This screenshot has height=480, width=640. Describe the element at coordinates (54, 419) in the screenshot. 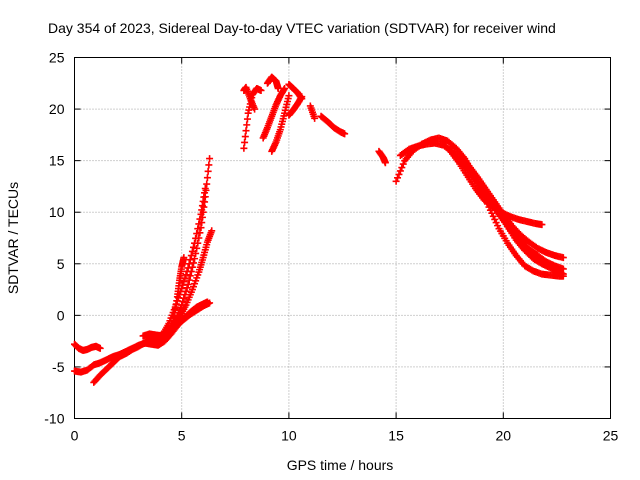

I see `y-tick-label: -10` at that location.